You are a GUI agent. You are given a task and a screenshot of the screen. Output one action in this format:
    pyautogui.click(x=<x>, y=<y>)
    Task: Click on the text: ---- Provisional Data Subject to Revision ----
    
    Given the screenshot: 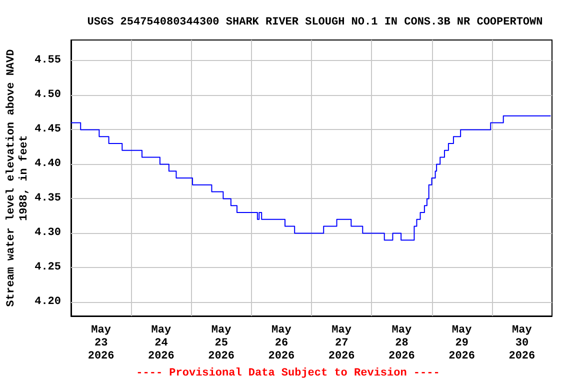 What is the action you would take?
    pyautogui.click(x=288, y=374)
    